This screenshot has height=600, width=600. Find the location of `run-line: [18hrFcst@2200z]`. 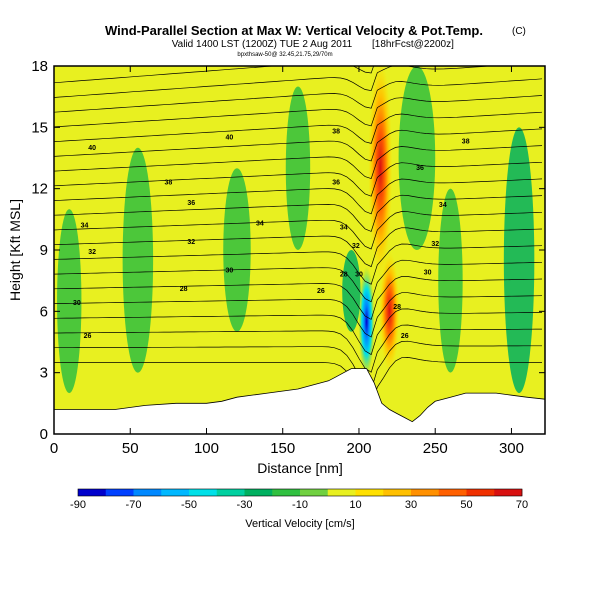

run-line: [18hrFcst@2200z] is located at coordinates (413, 44).